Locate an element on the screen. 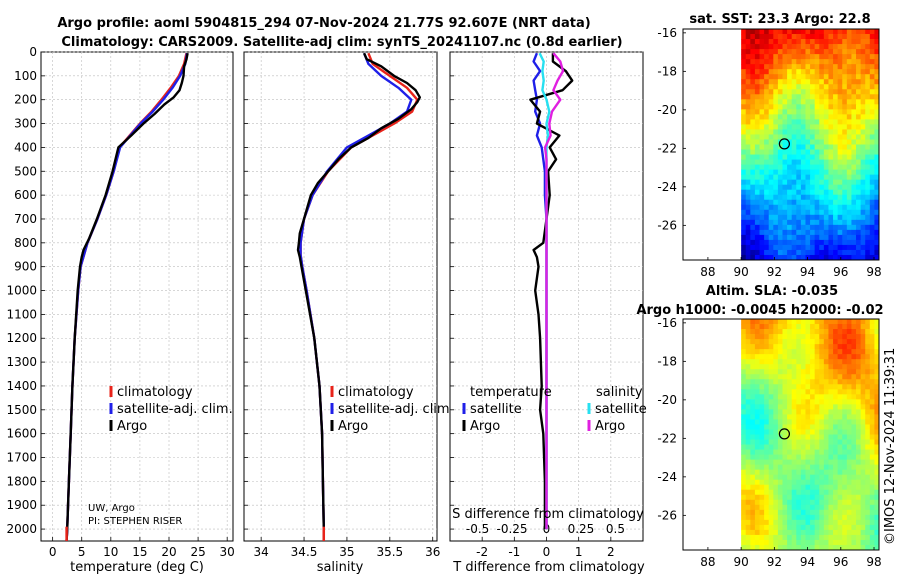 The image size is (900, 580). map-x-tick-label: 98 is located at coordinates (873, 562).